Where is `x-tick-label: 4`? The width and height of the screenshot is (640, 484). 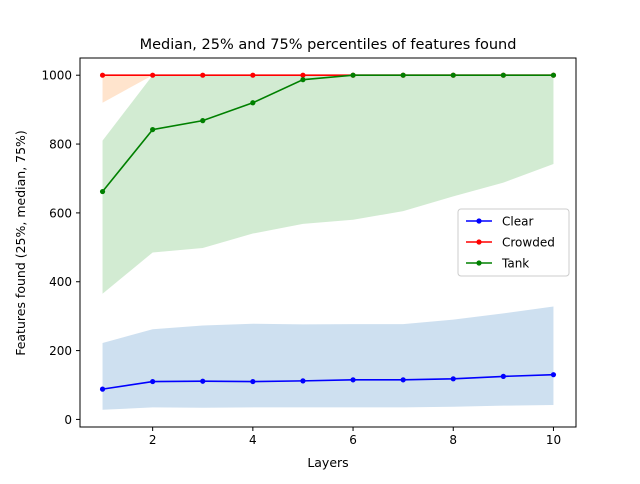
x-tick-label: 4 is located at coordinates (253, 440).